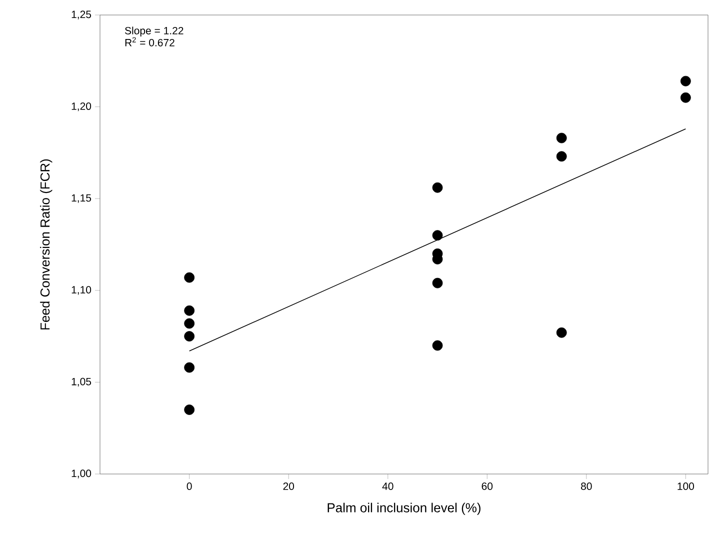 This screenshot has width=727, height=554. I want to click on y-axis-title: Feed Conversion Ratio (FCR), so click(46, 244).